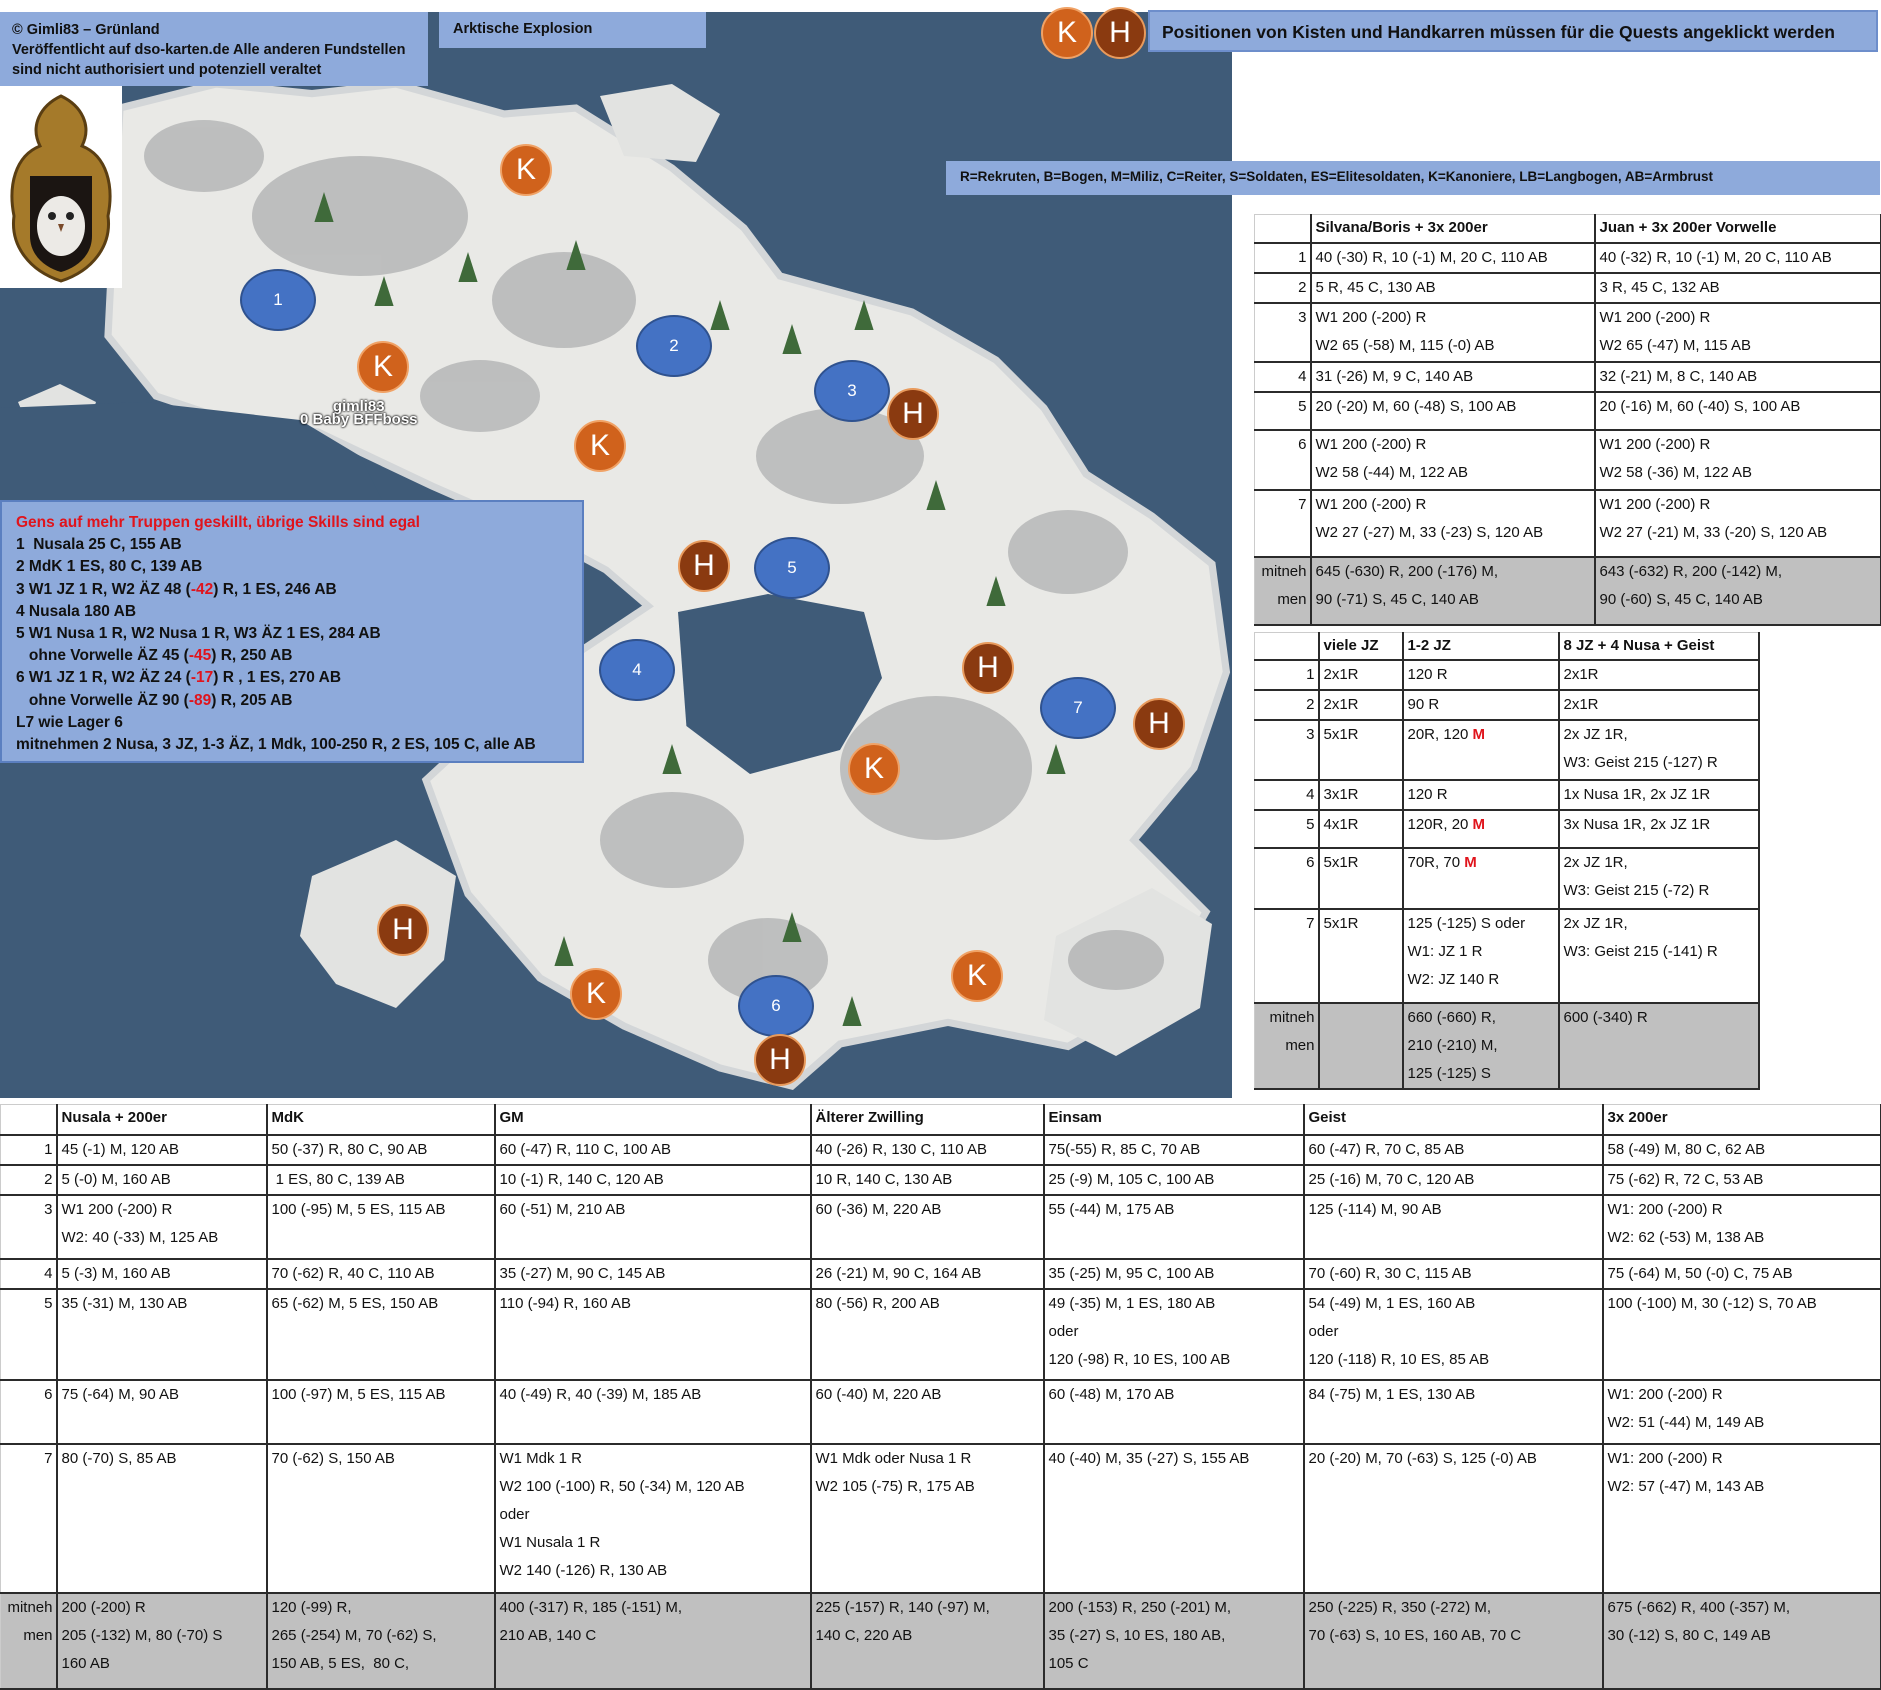  Describe the element at coordinates (278, 300) in the screenshot. I see `camp-marker-1: 1` at that location.